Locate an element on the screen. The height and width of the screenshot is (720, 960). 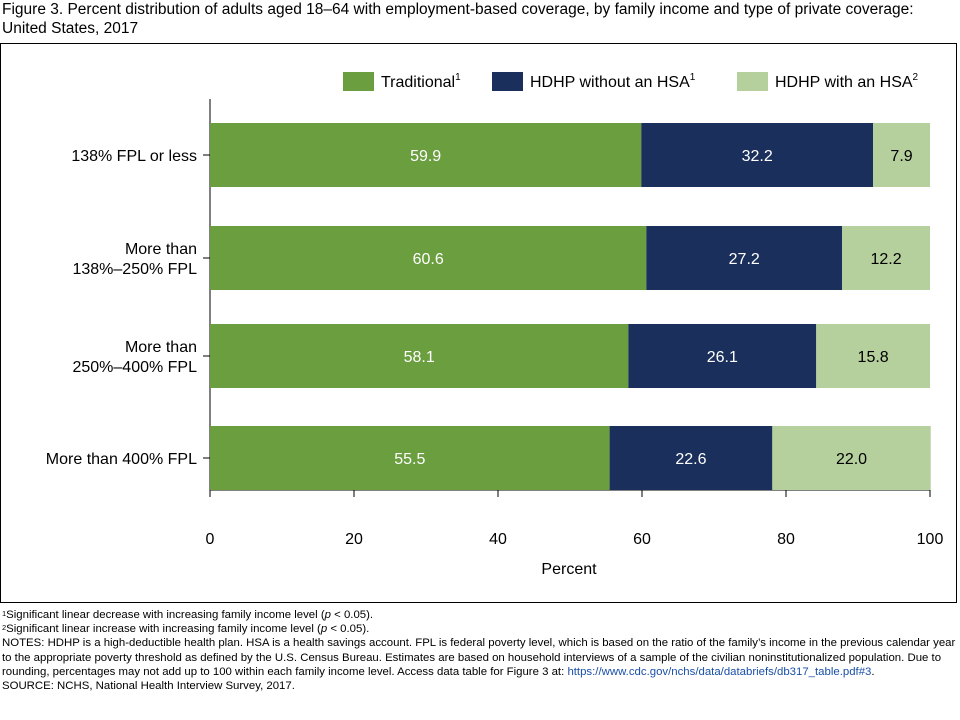
category-label: More than 250%–400% FPL is located at coordinates (134, 357).